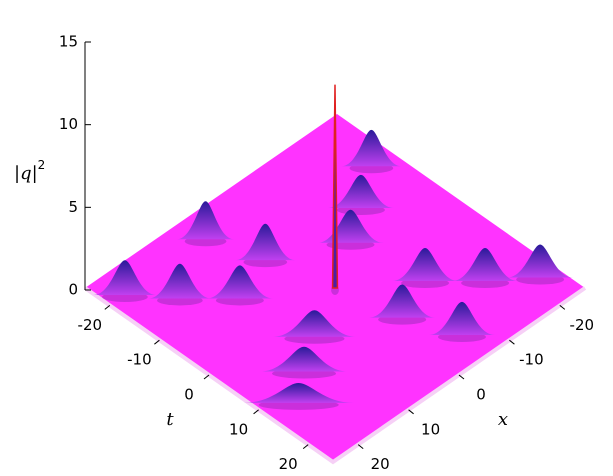  Describe the element at coordinates (238, 429) in the screenshot. I see `t-tick-label: 10` at that location.